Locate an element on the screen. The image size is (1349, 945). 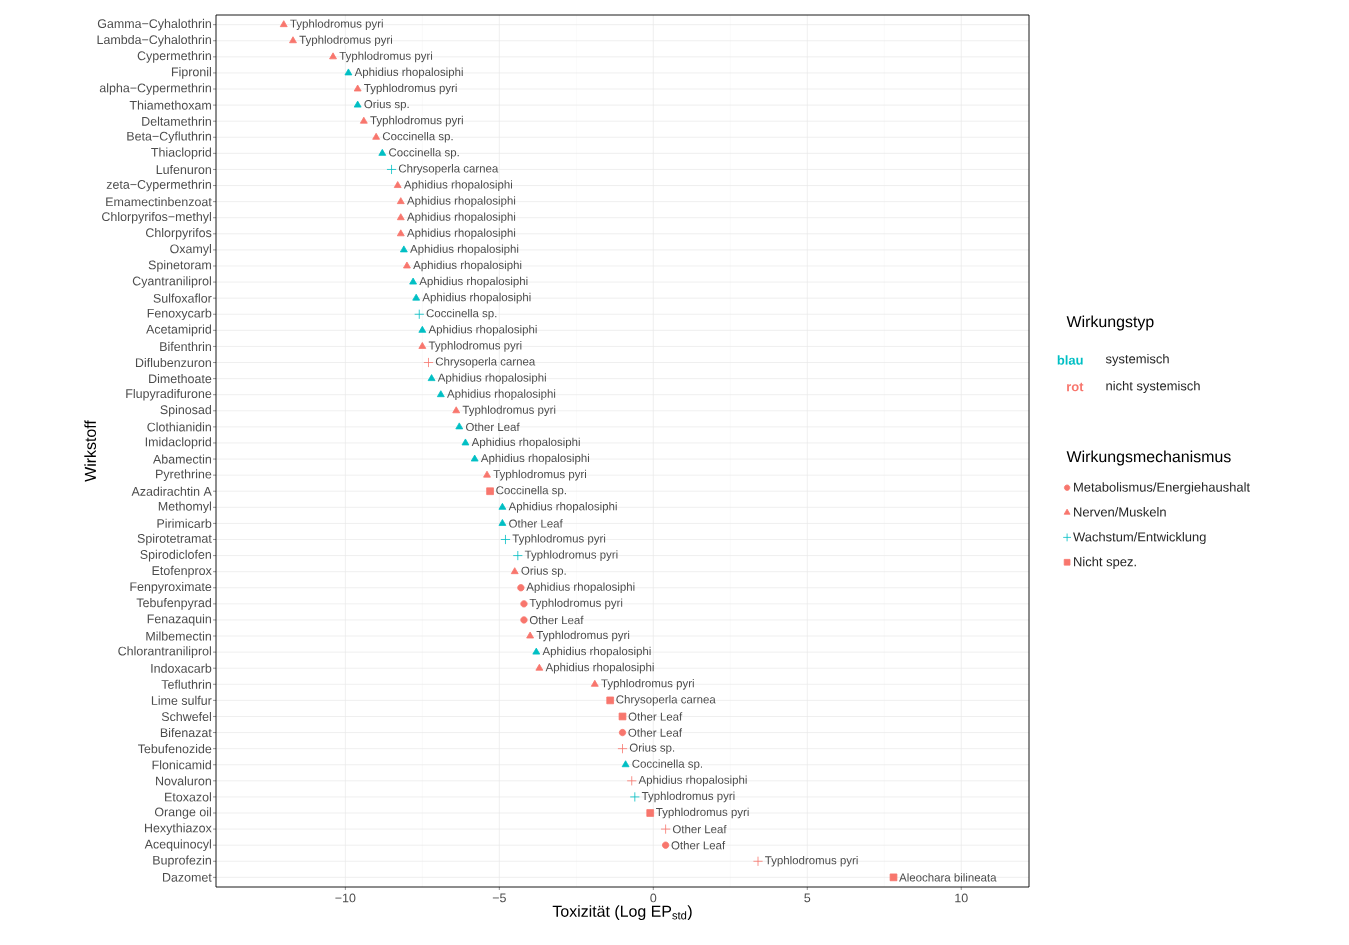
y-tick-label: Bifenazat is located at coordinates (186, 732).